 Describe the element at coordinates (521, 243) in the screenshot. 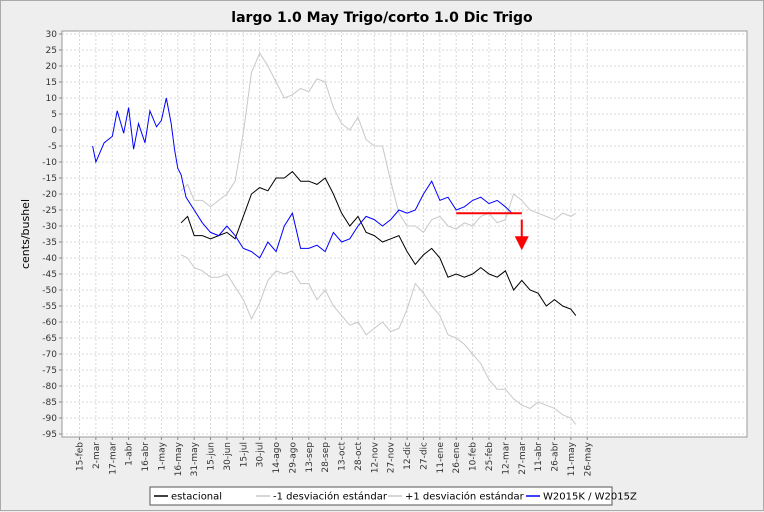

I see `trend-arrow-head` at that location.